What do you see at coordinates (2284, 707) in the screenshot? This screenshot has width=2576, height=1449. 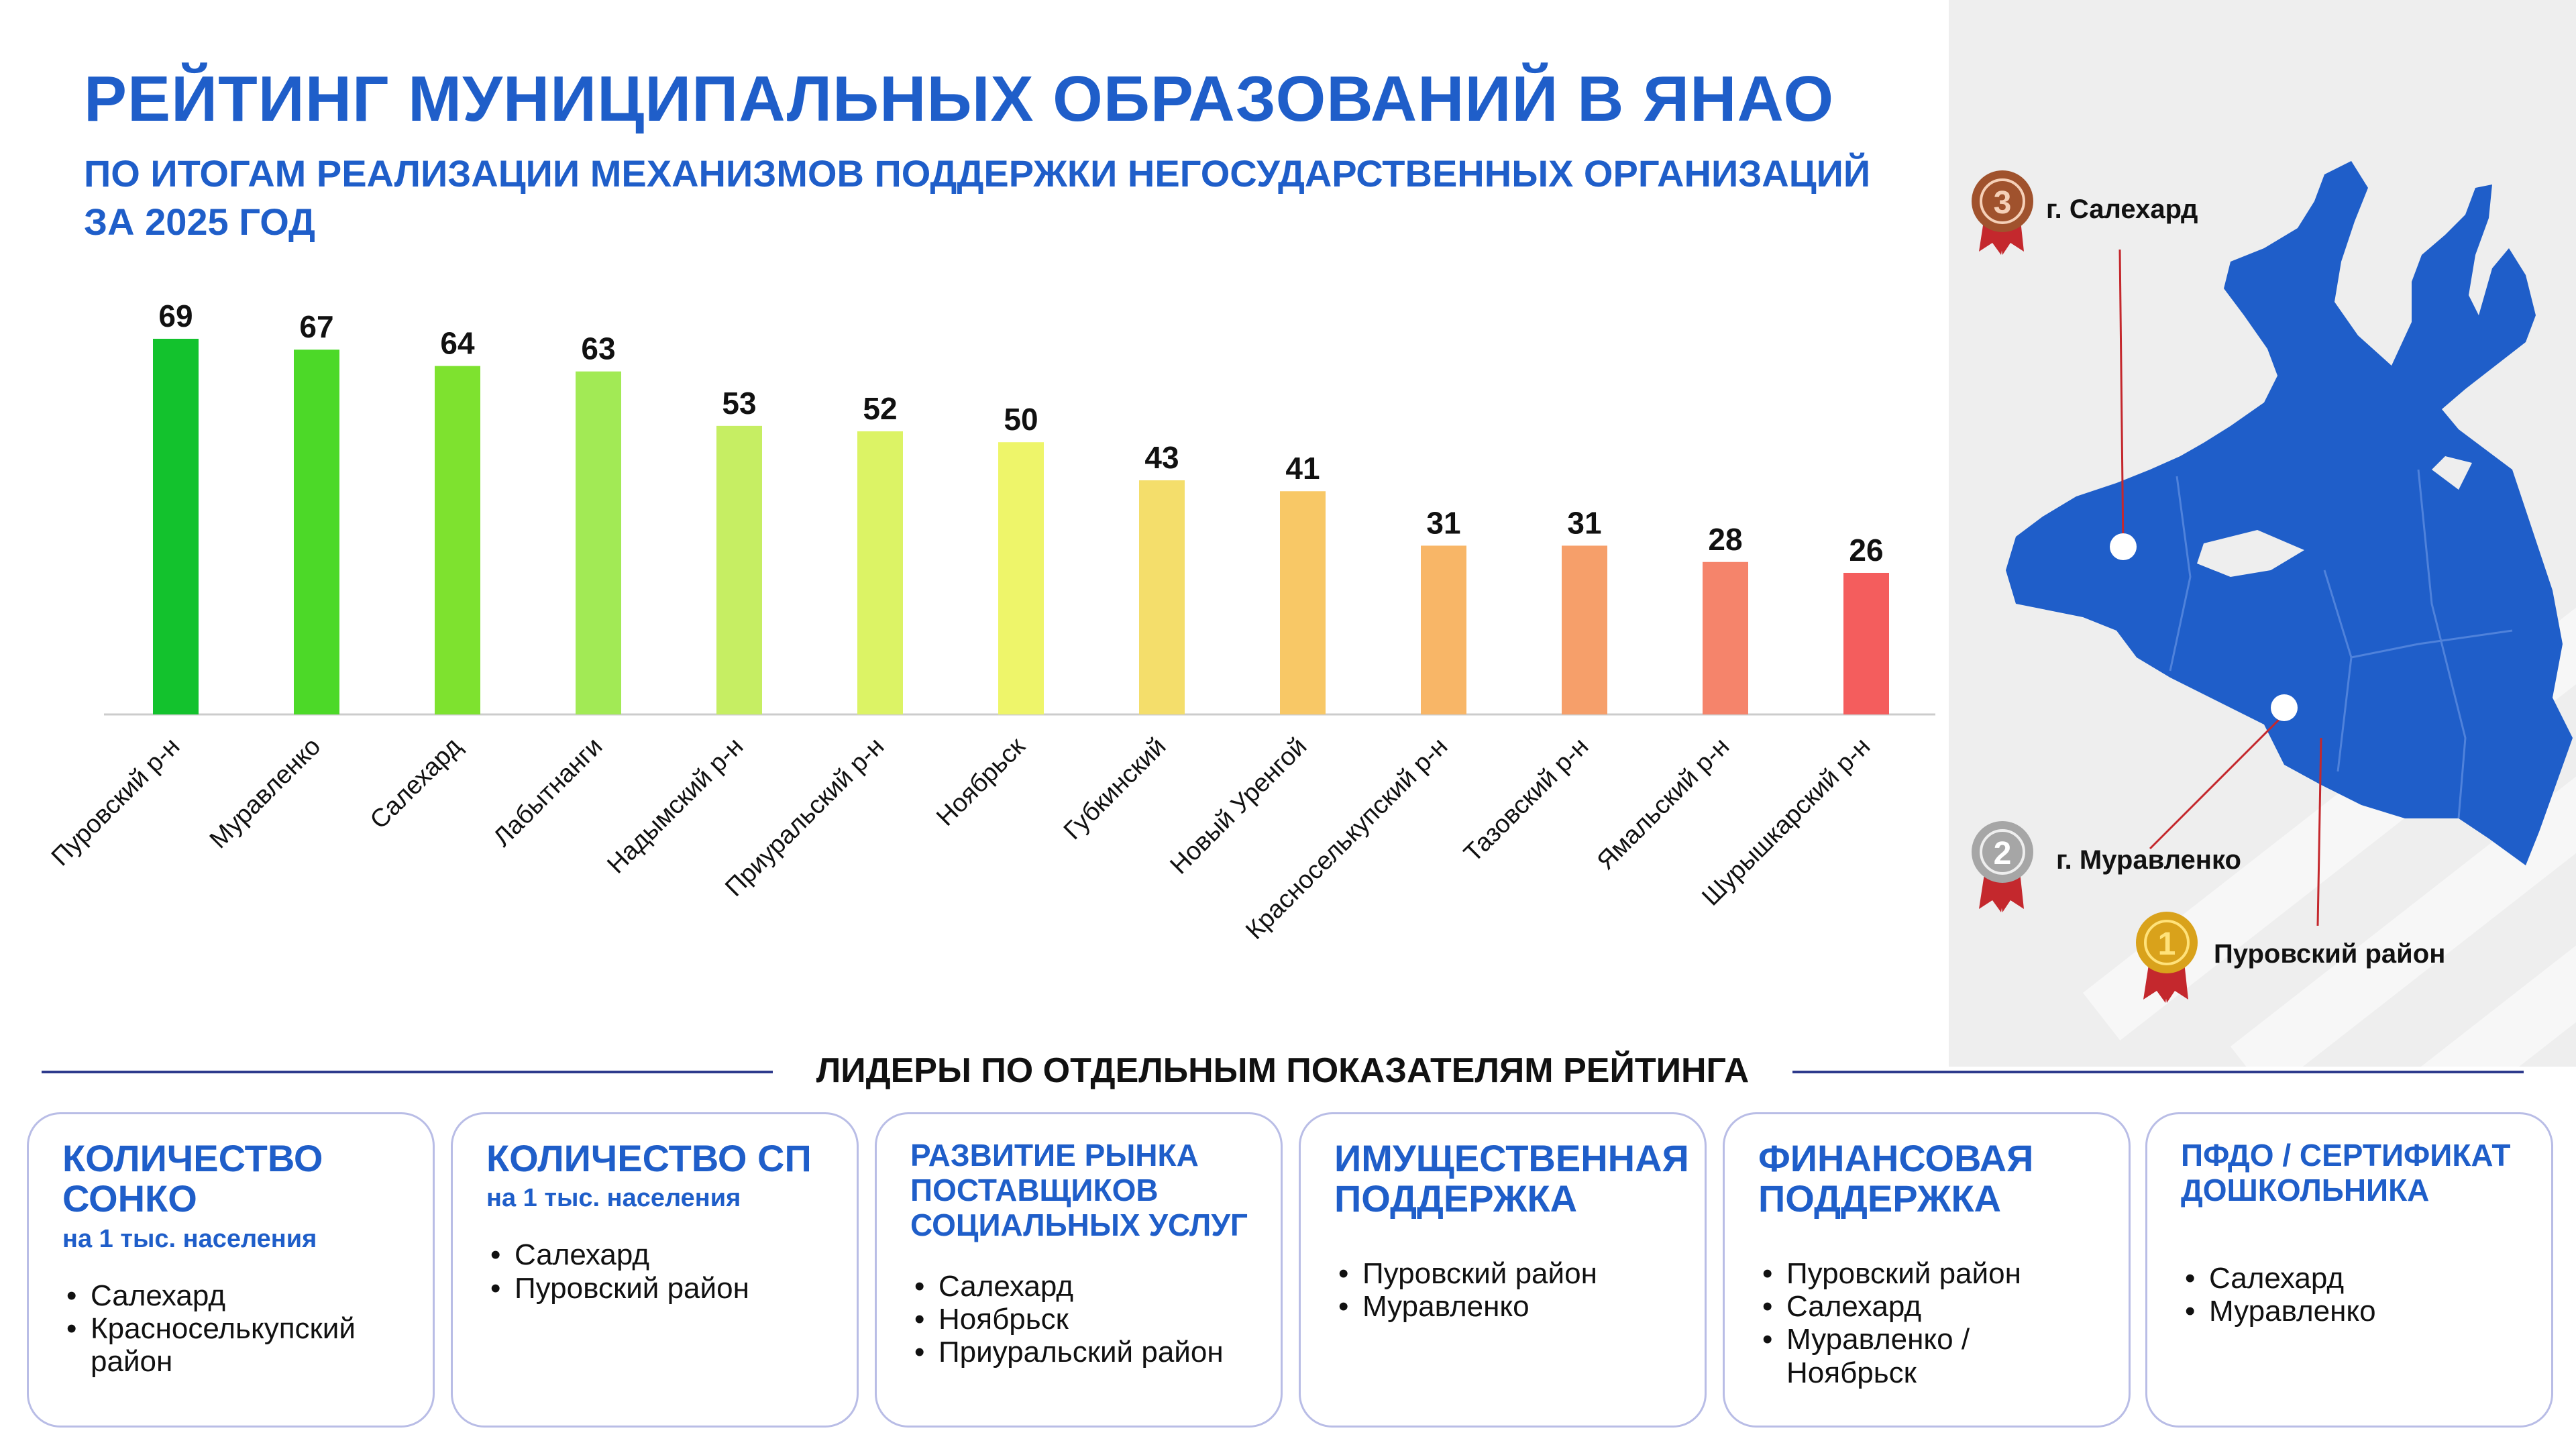 I see `muravlenko-marker` at bounding box center [2284, 707].